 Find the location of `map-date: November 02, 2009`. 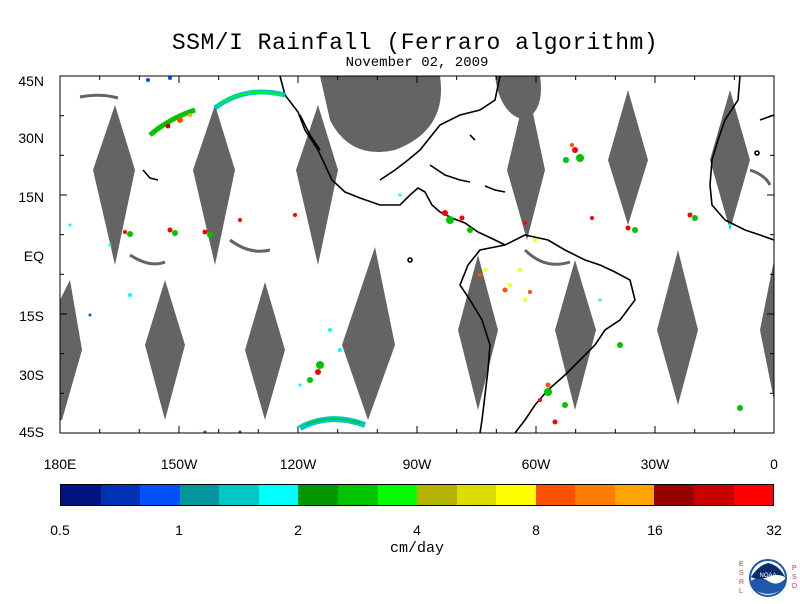

map-date: November 02, 2009 is located at coordinates (417, 63).